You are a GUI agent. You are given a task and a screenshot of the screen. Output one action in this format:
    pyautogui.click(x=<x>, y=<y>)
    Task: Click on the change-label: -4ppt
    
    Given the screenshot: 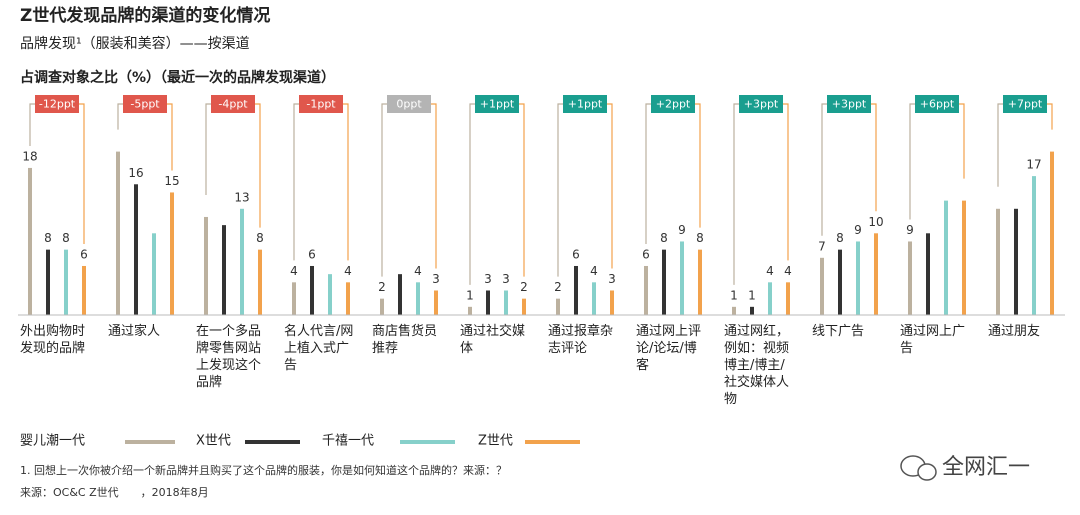 What is the action you would take?
    pyautogui.click(x=233, y=104)
    